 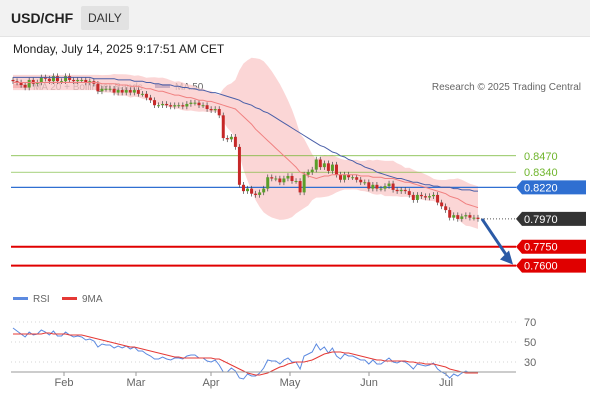 I want to click on x-tick-label: May, so click(x=290, y=383).